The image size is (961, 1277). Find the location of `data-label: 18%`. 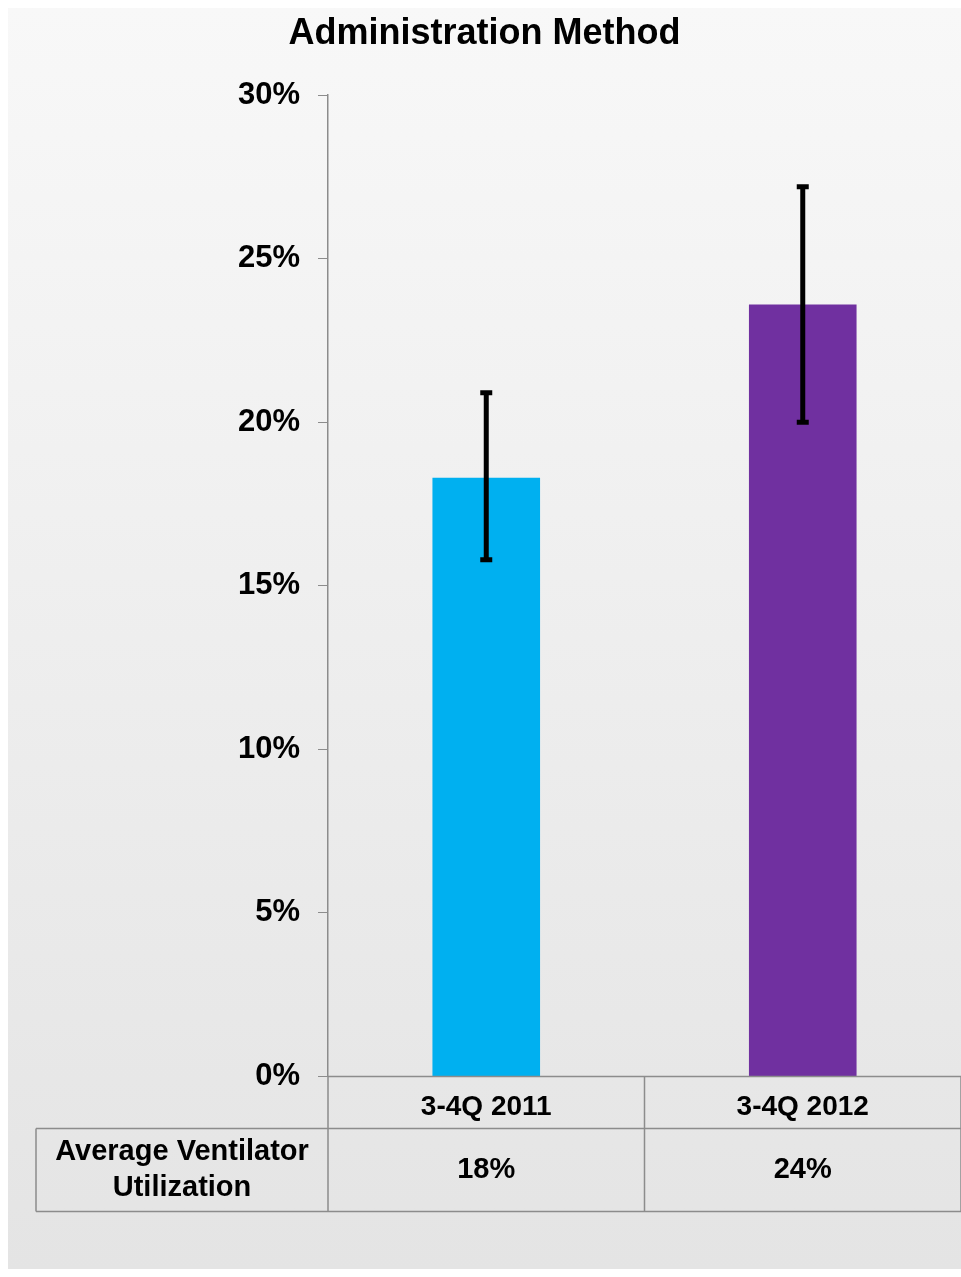

data-label: 18% is located at coordinates (486, 1167).